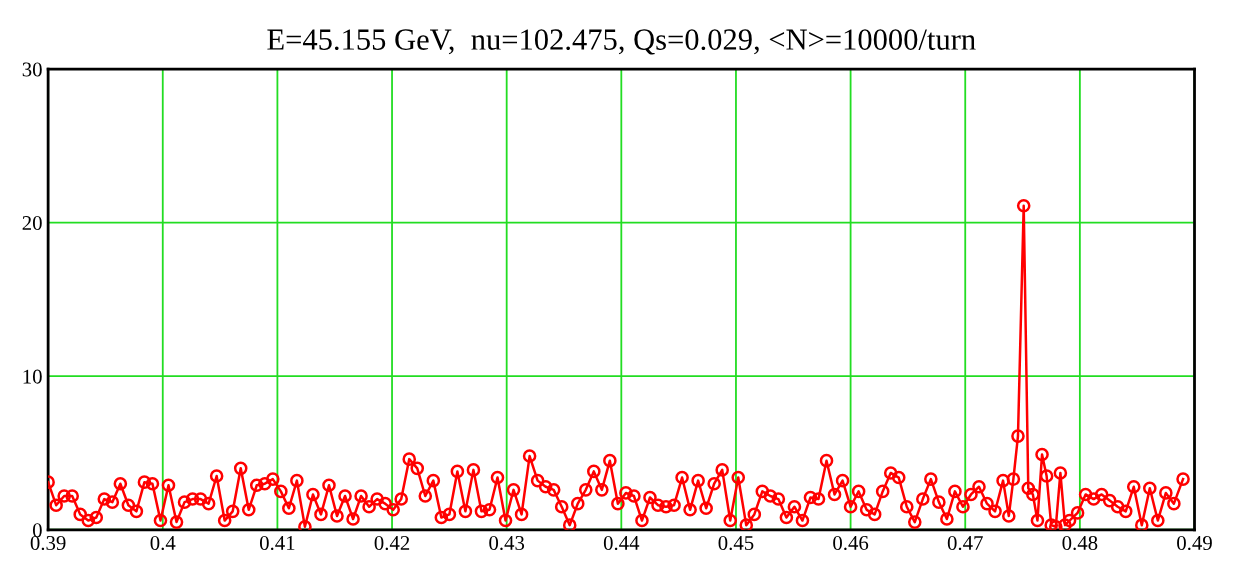  What do you see at coordinates (621, 42) in the screenshot?
I see `chart-title: E=45.155 GeV, nu=102.475, Qs=0.029, <N>=10000/turn` at bounding box center [621, 42].